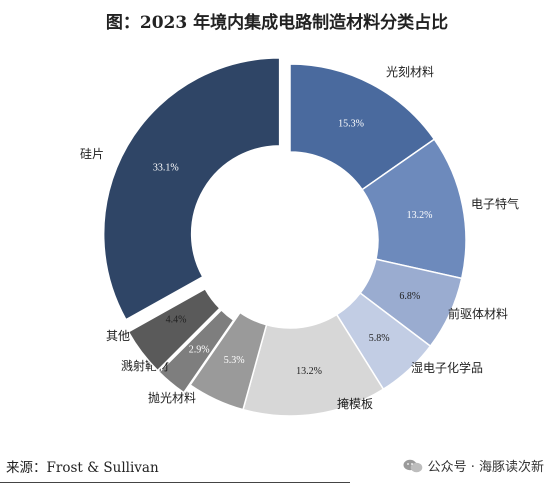 The height and width of the screenshot is (488, 554). I want to click on slice-category-label: 抛光材料, so click(172, 397).